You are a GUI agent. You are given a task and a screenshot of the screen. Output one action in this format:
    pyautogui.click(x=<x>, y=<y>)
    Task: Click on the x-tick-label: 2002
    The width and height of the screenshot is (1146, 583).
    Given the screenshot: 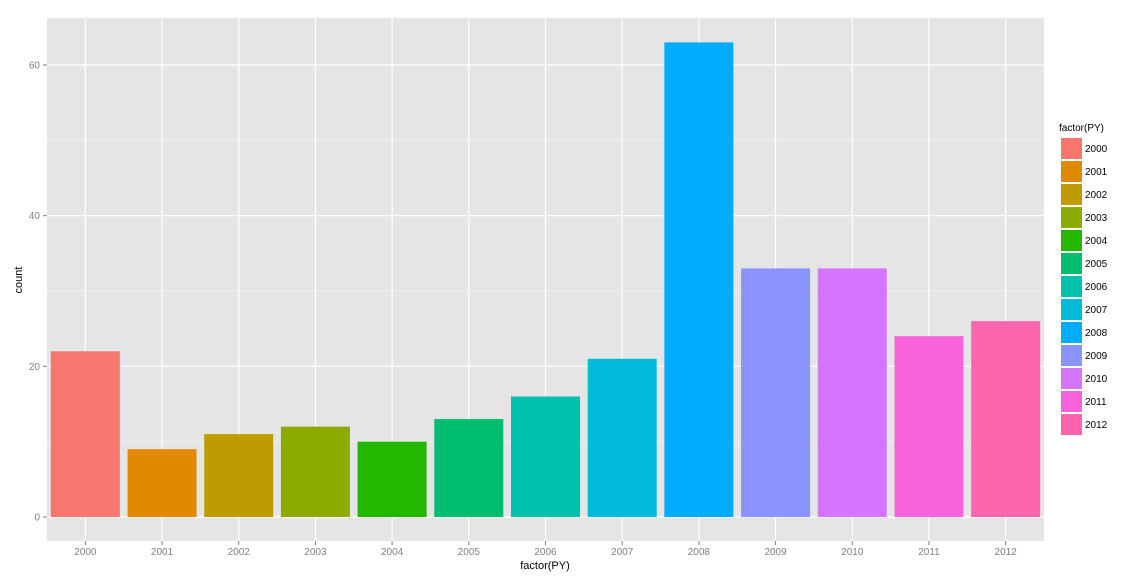 What is the action you would take?
    pyautogui.click(x=239, y=552)
    